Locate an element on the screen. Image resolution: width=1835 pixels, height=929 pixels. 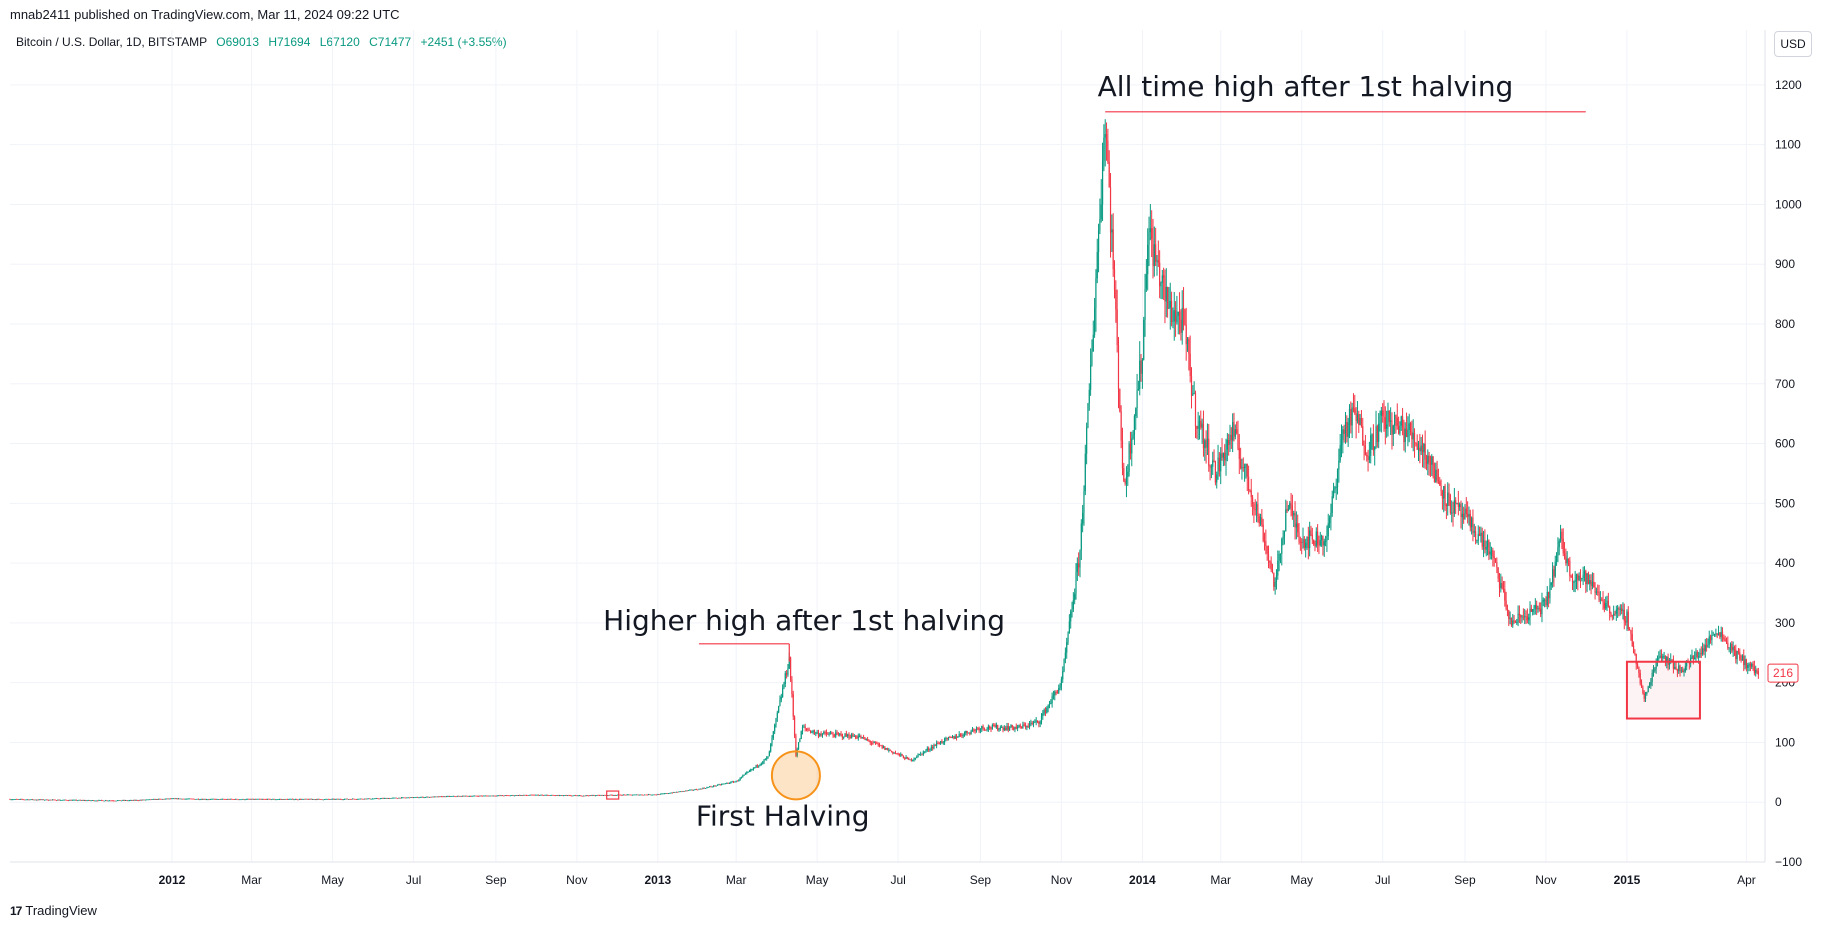
tradingview-brand: 17 TradingView is located at coordinates (53, 910).